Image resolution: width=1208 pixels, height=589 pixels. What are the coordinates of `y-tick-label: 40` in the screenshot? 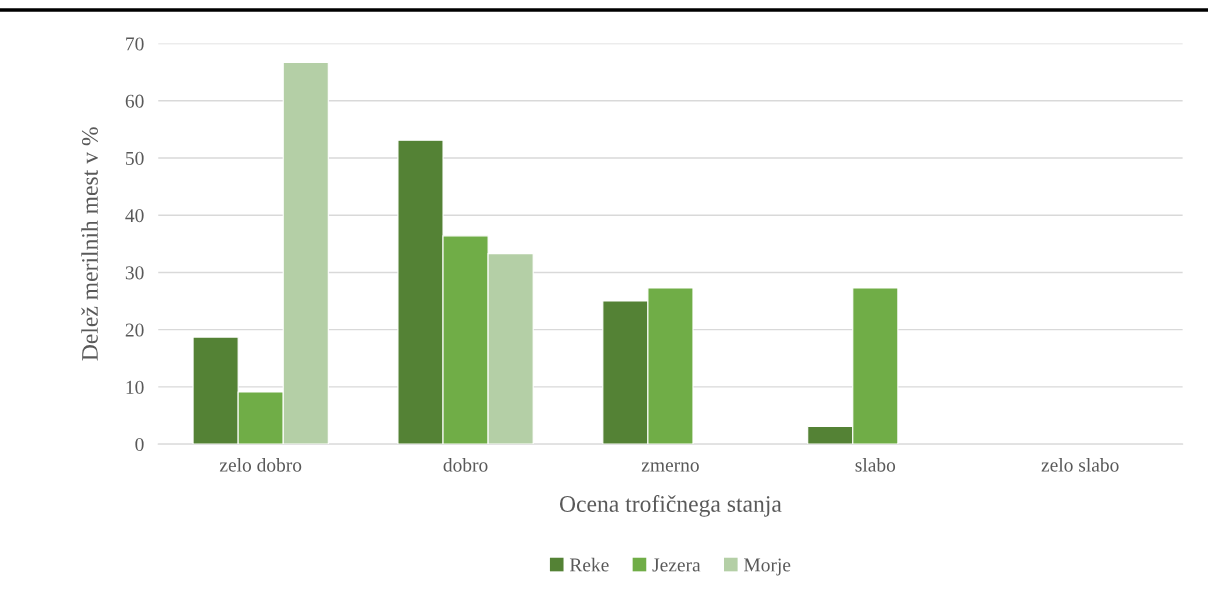 It's located at (134, 216).